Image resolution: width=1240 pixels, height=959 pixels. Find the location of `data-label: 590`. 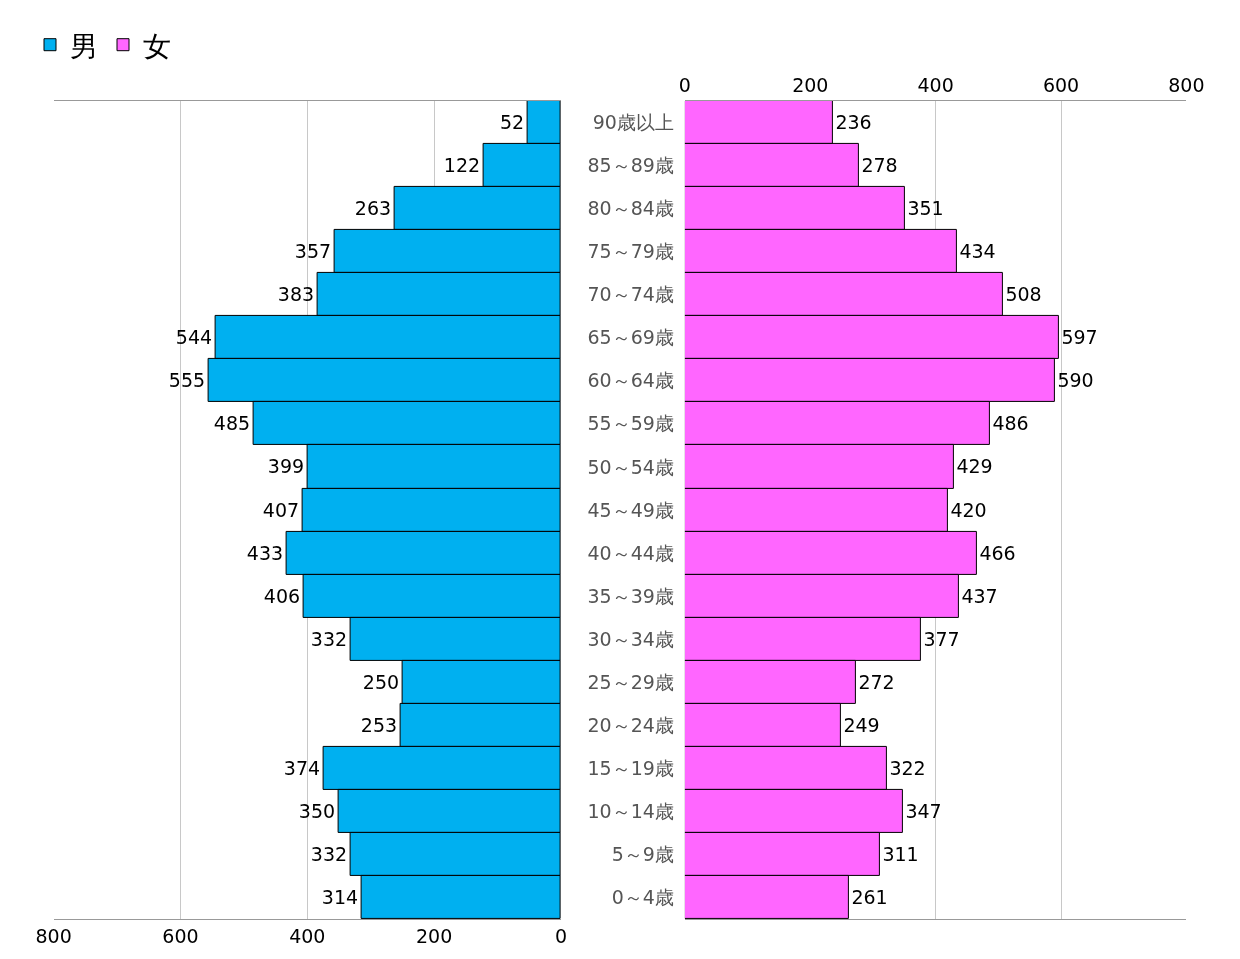

data-label: 590 is located at coordinates (1075, 379).